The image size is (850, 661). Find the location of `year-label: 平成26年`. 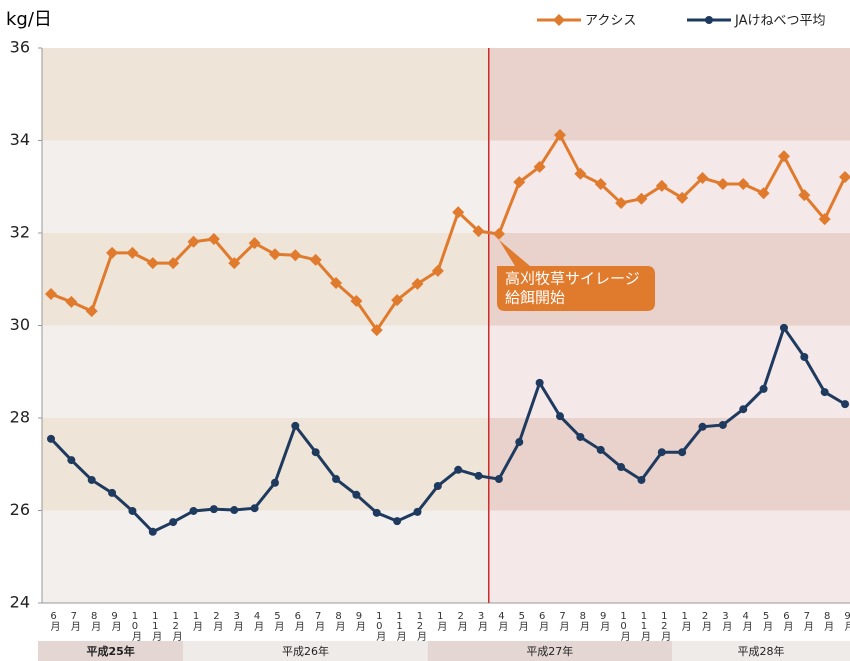

year-label: 平成26年 is located at coordinates (305, 651).